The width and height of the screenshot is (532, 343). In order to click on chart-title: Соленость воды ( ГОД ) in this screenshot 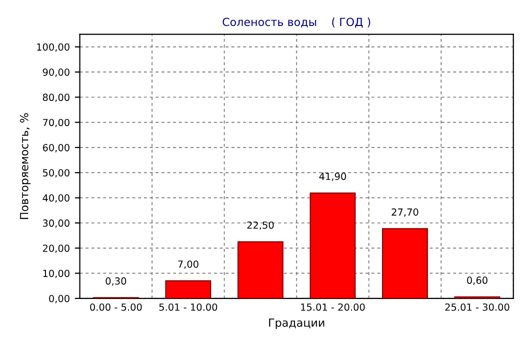, I will do `click(296, 23)`.